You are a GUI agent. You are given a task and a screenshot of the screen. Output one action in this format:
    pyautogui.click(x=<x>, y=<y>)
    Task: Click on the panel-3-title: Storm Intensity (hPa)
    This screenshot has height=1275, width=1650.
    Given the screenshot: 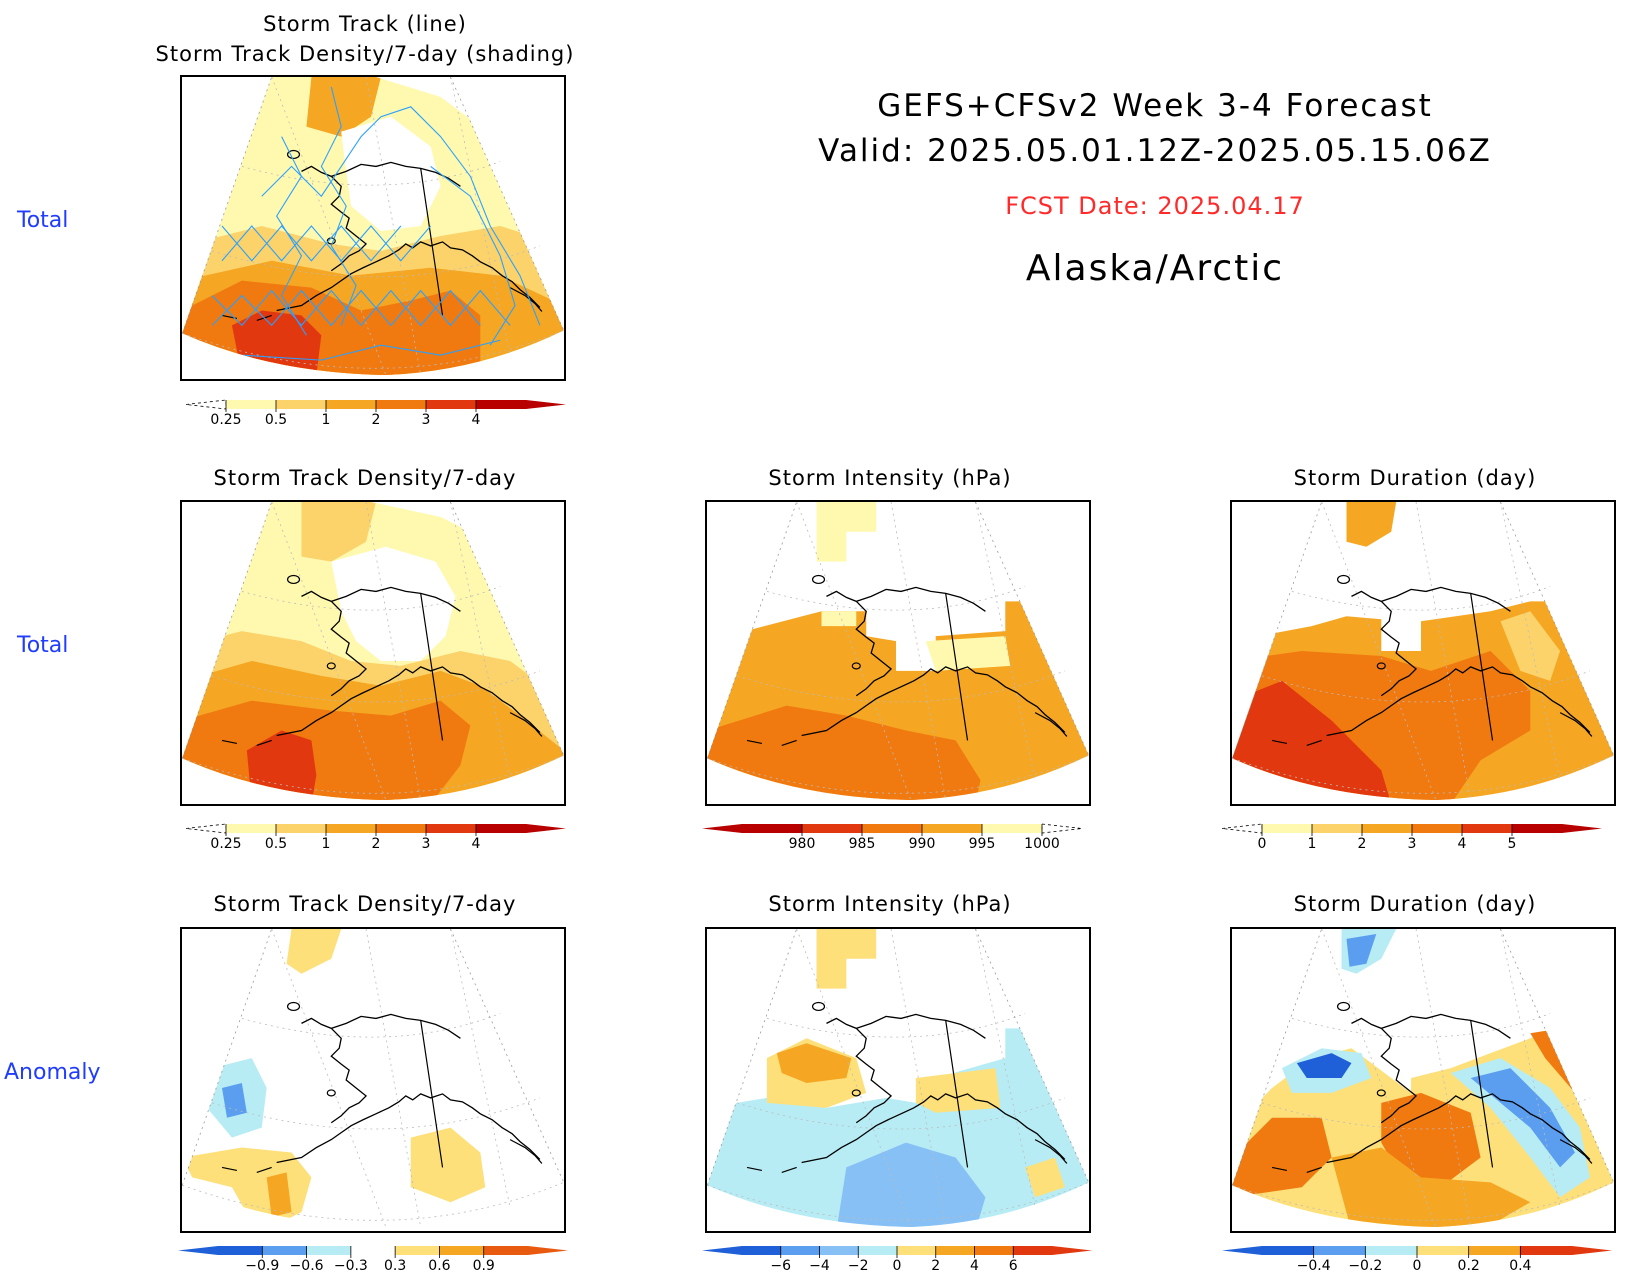 What is the action you would take?
    pyautogui.click(x=890, y=478)
    